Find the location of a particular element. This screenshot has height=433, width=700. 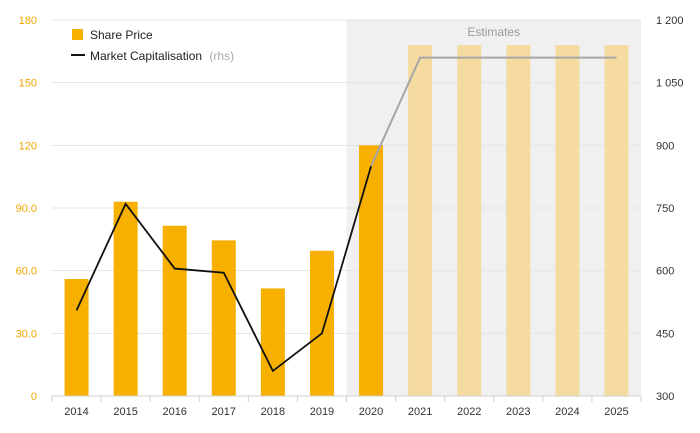

x-tick-label: 2020 is located at coordinates (371, 412).